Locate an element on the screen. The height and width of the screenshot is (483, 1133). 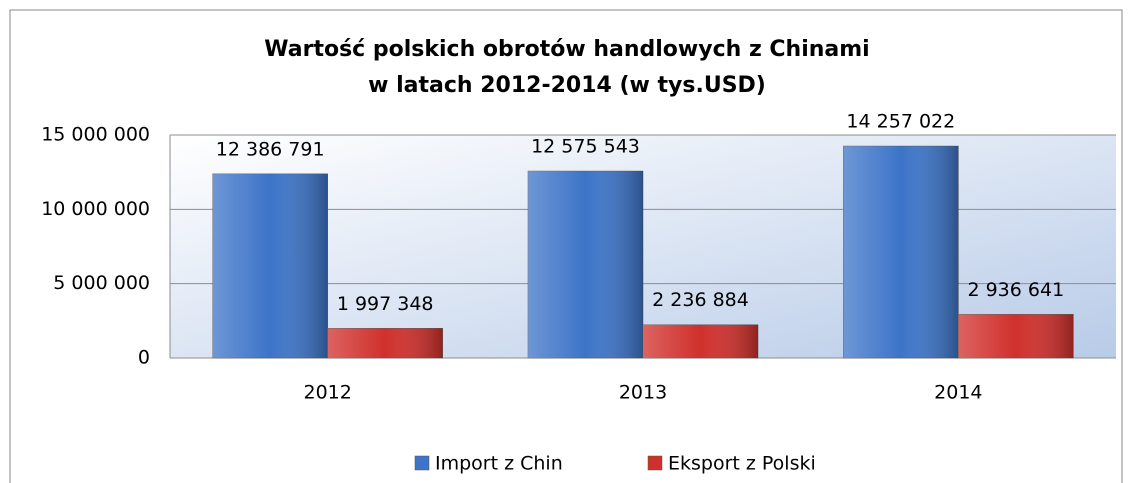
x-tick-label: 2013 is located at coordinates (643, 393).